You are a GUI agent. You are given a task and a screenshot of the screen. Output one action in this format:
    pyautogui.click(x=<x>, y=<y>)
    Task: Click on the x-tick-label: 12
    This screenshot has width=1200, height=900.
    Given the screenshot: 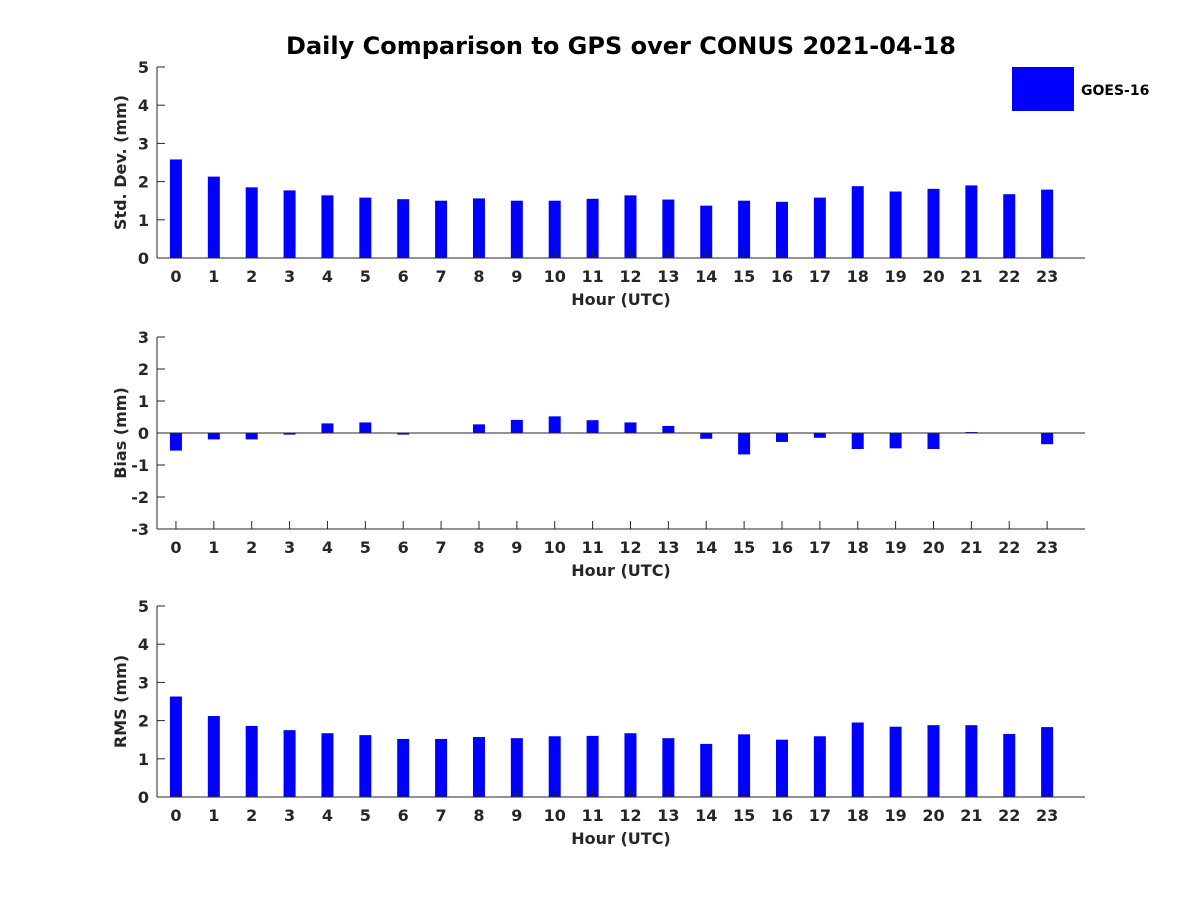 What is the action you would take?
    pyautogui.click(x=630, y=276)
    